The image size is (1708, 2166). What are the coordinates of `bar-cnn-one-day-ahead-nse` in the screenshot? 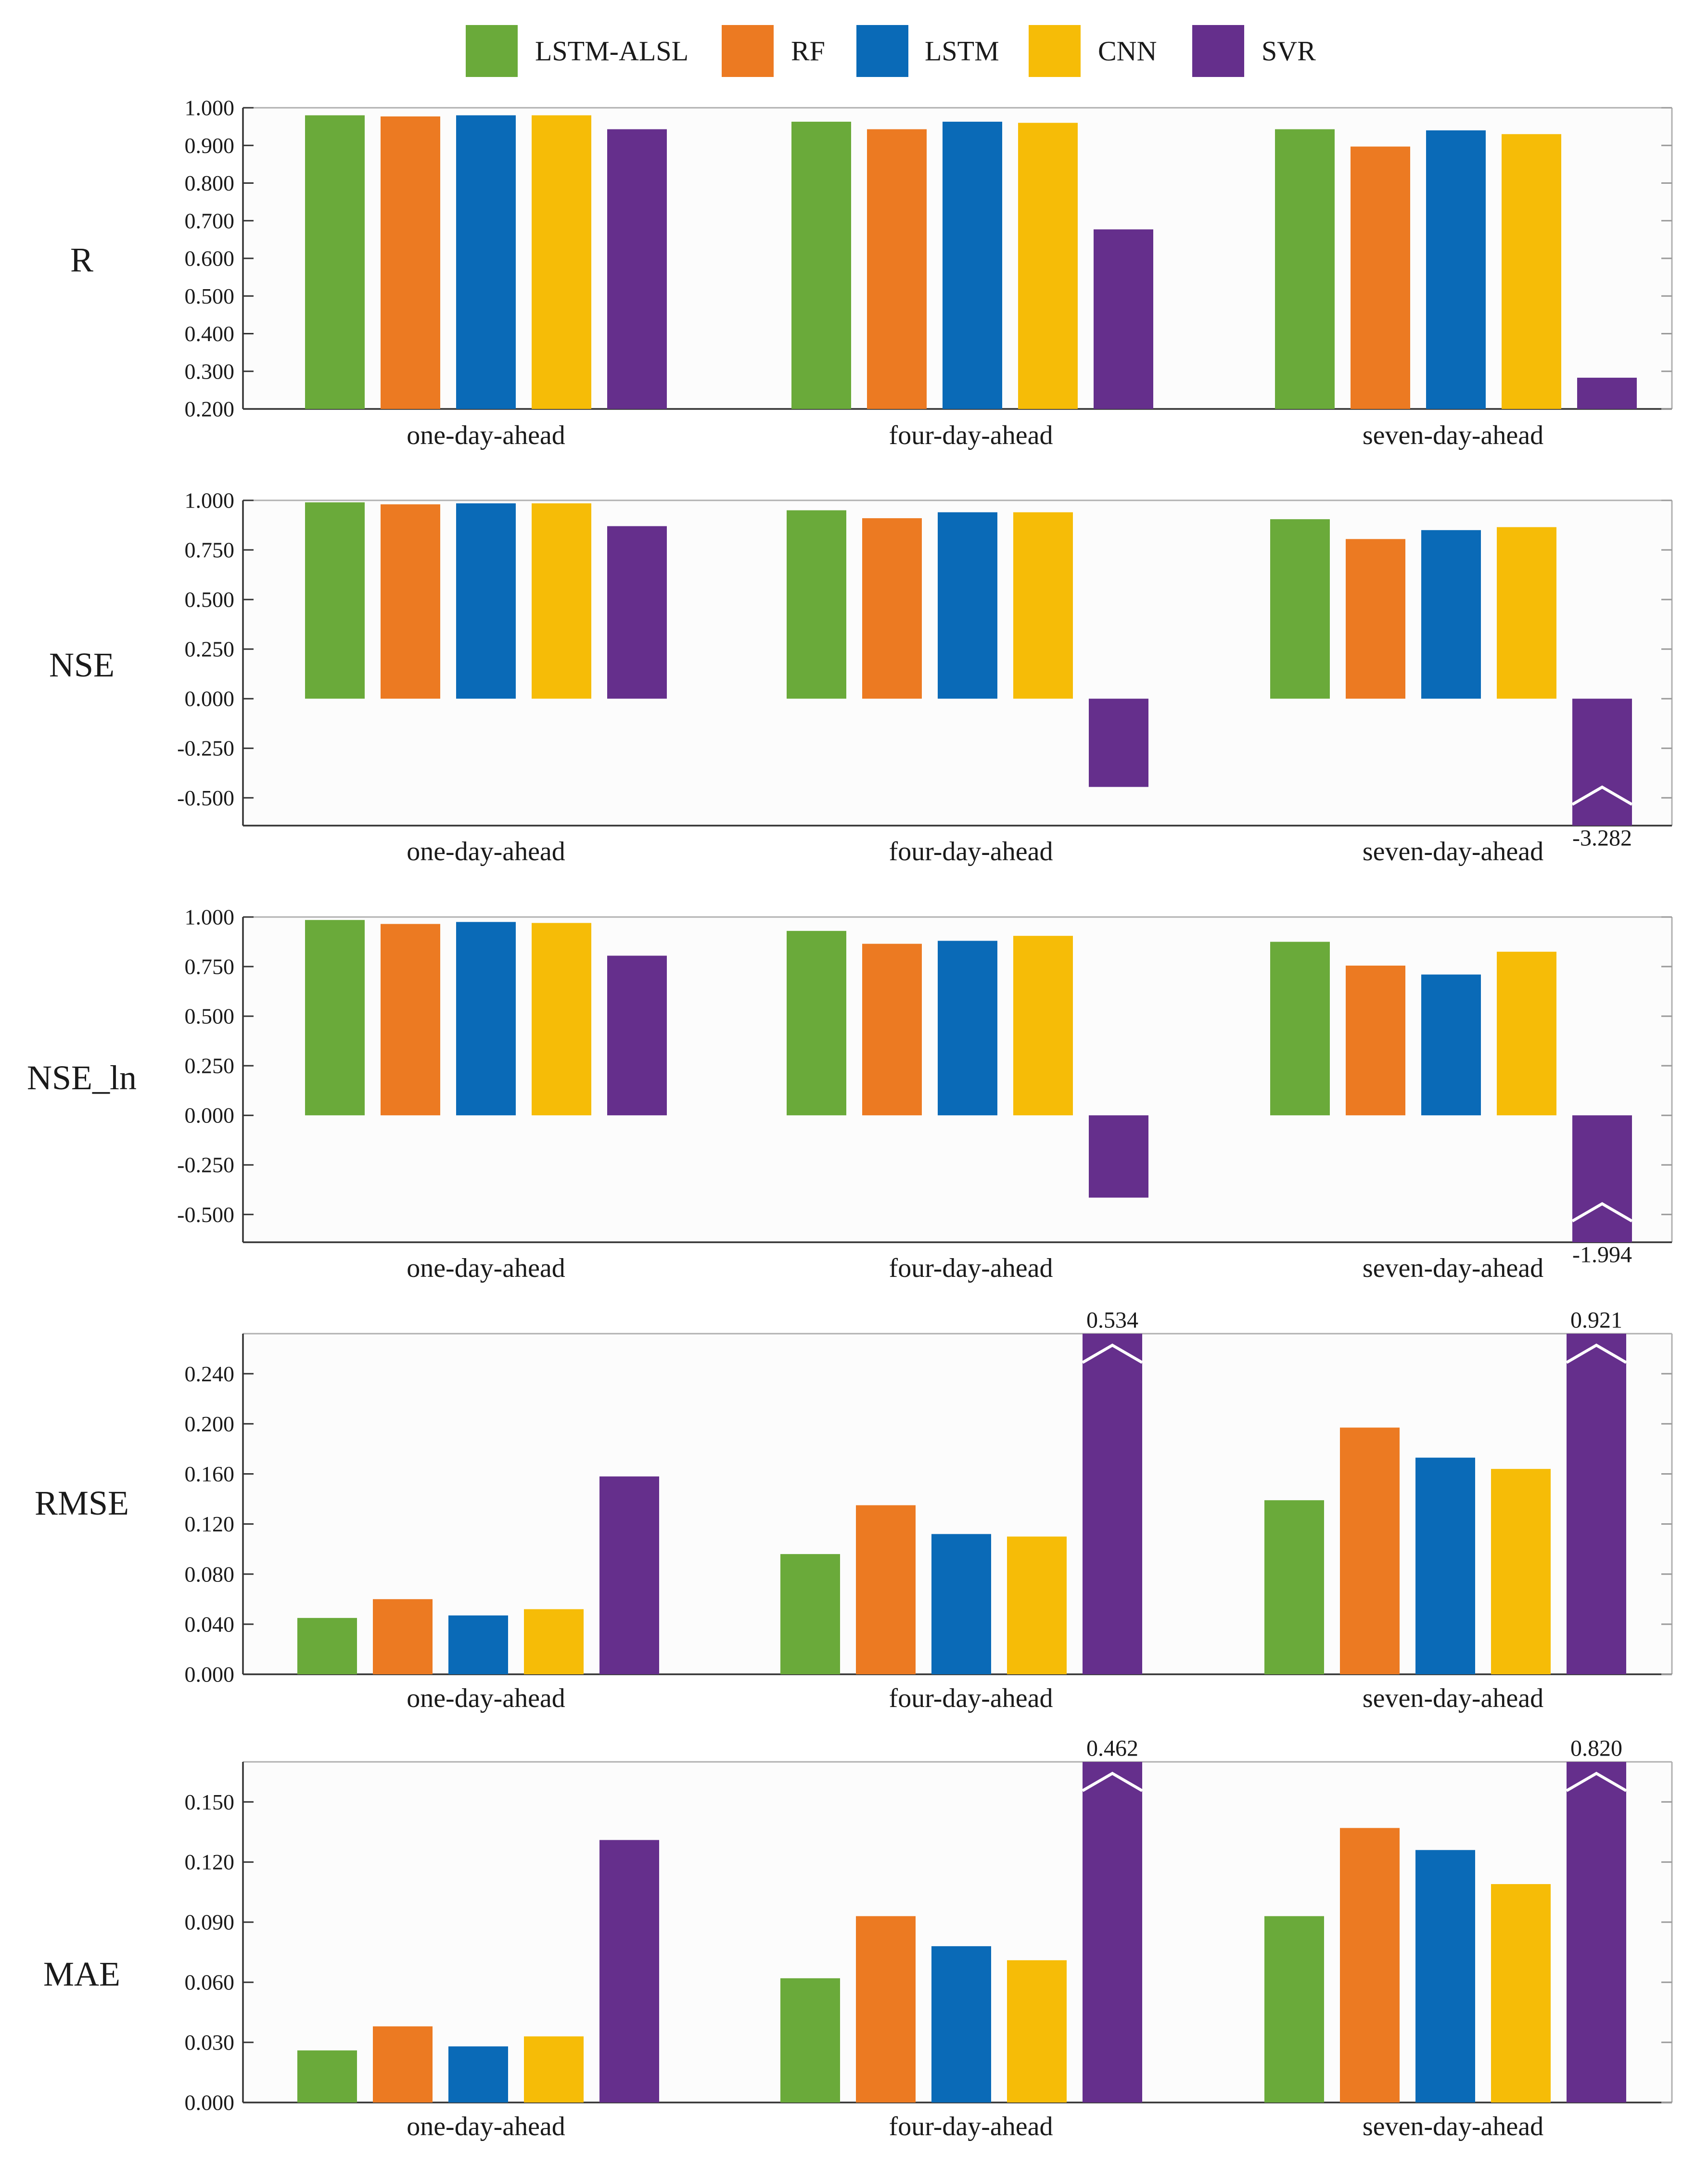 It's located at (561, 601).